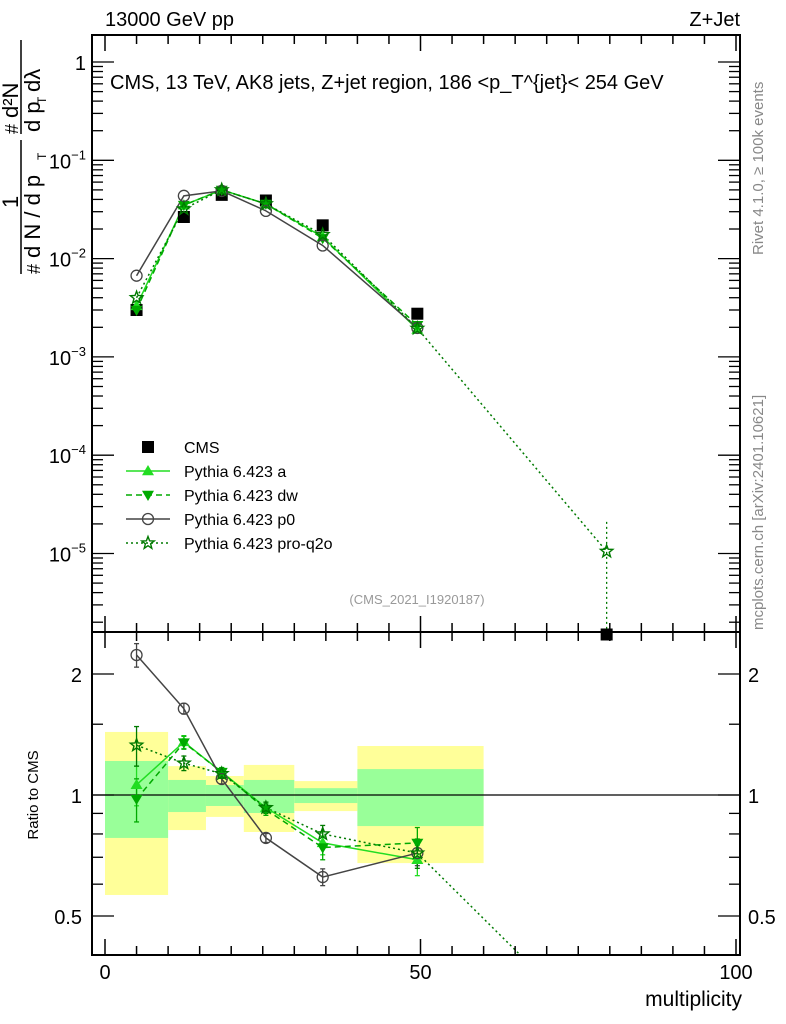  What do you see at coordinates (42, 156) in the screenshot?
I see `ylabel-T1: T` at bounding box center [42, 156].